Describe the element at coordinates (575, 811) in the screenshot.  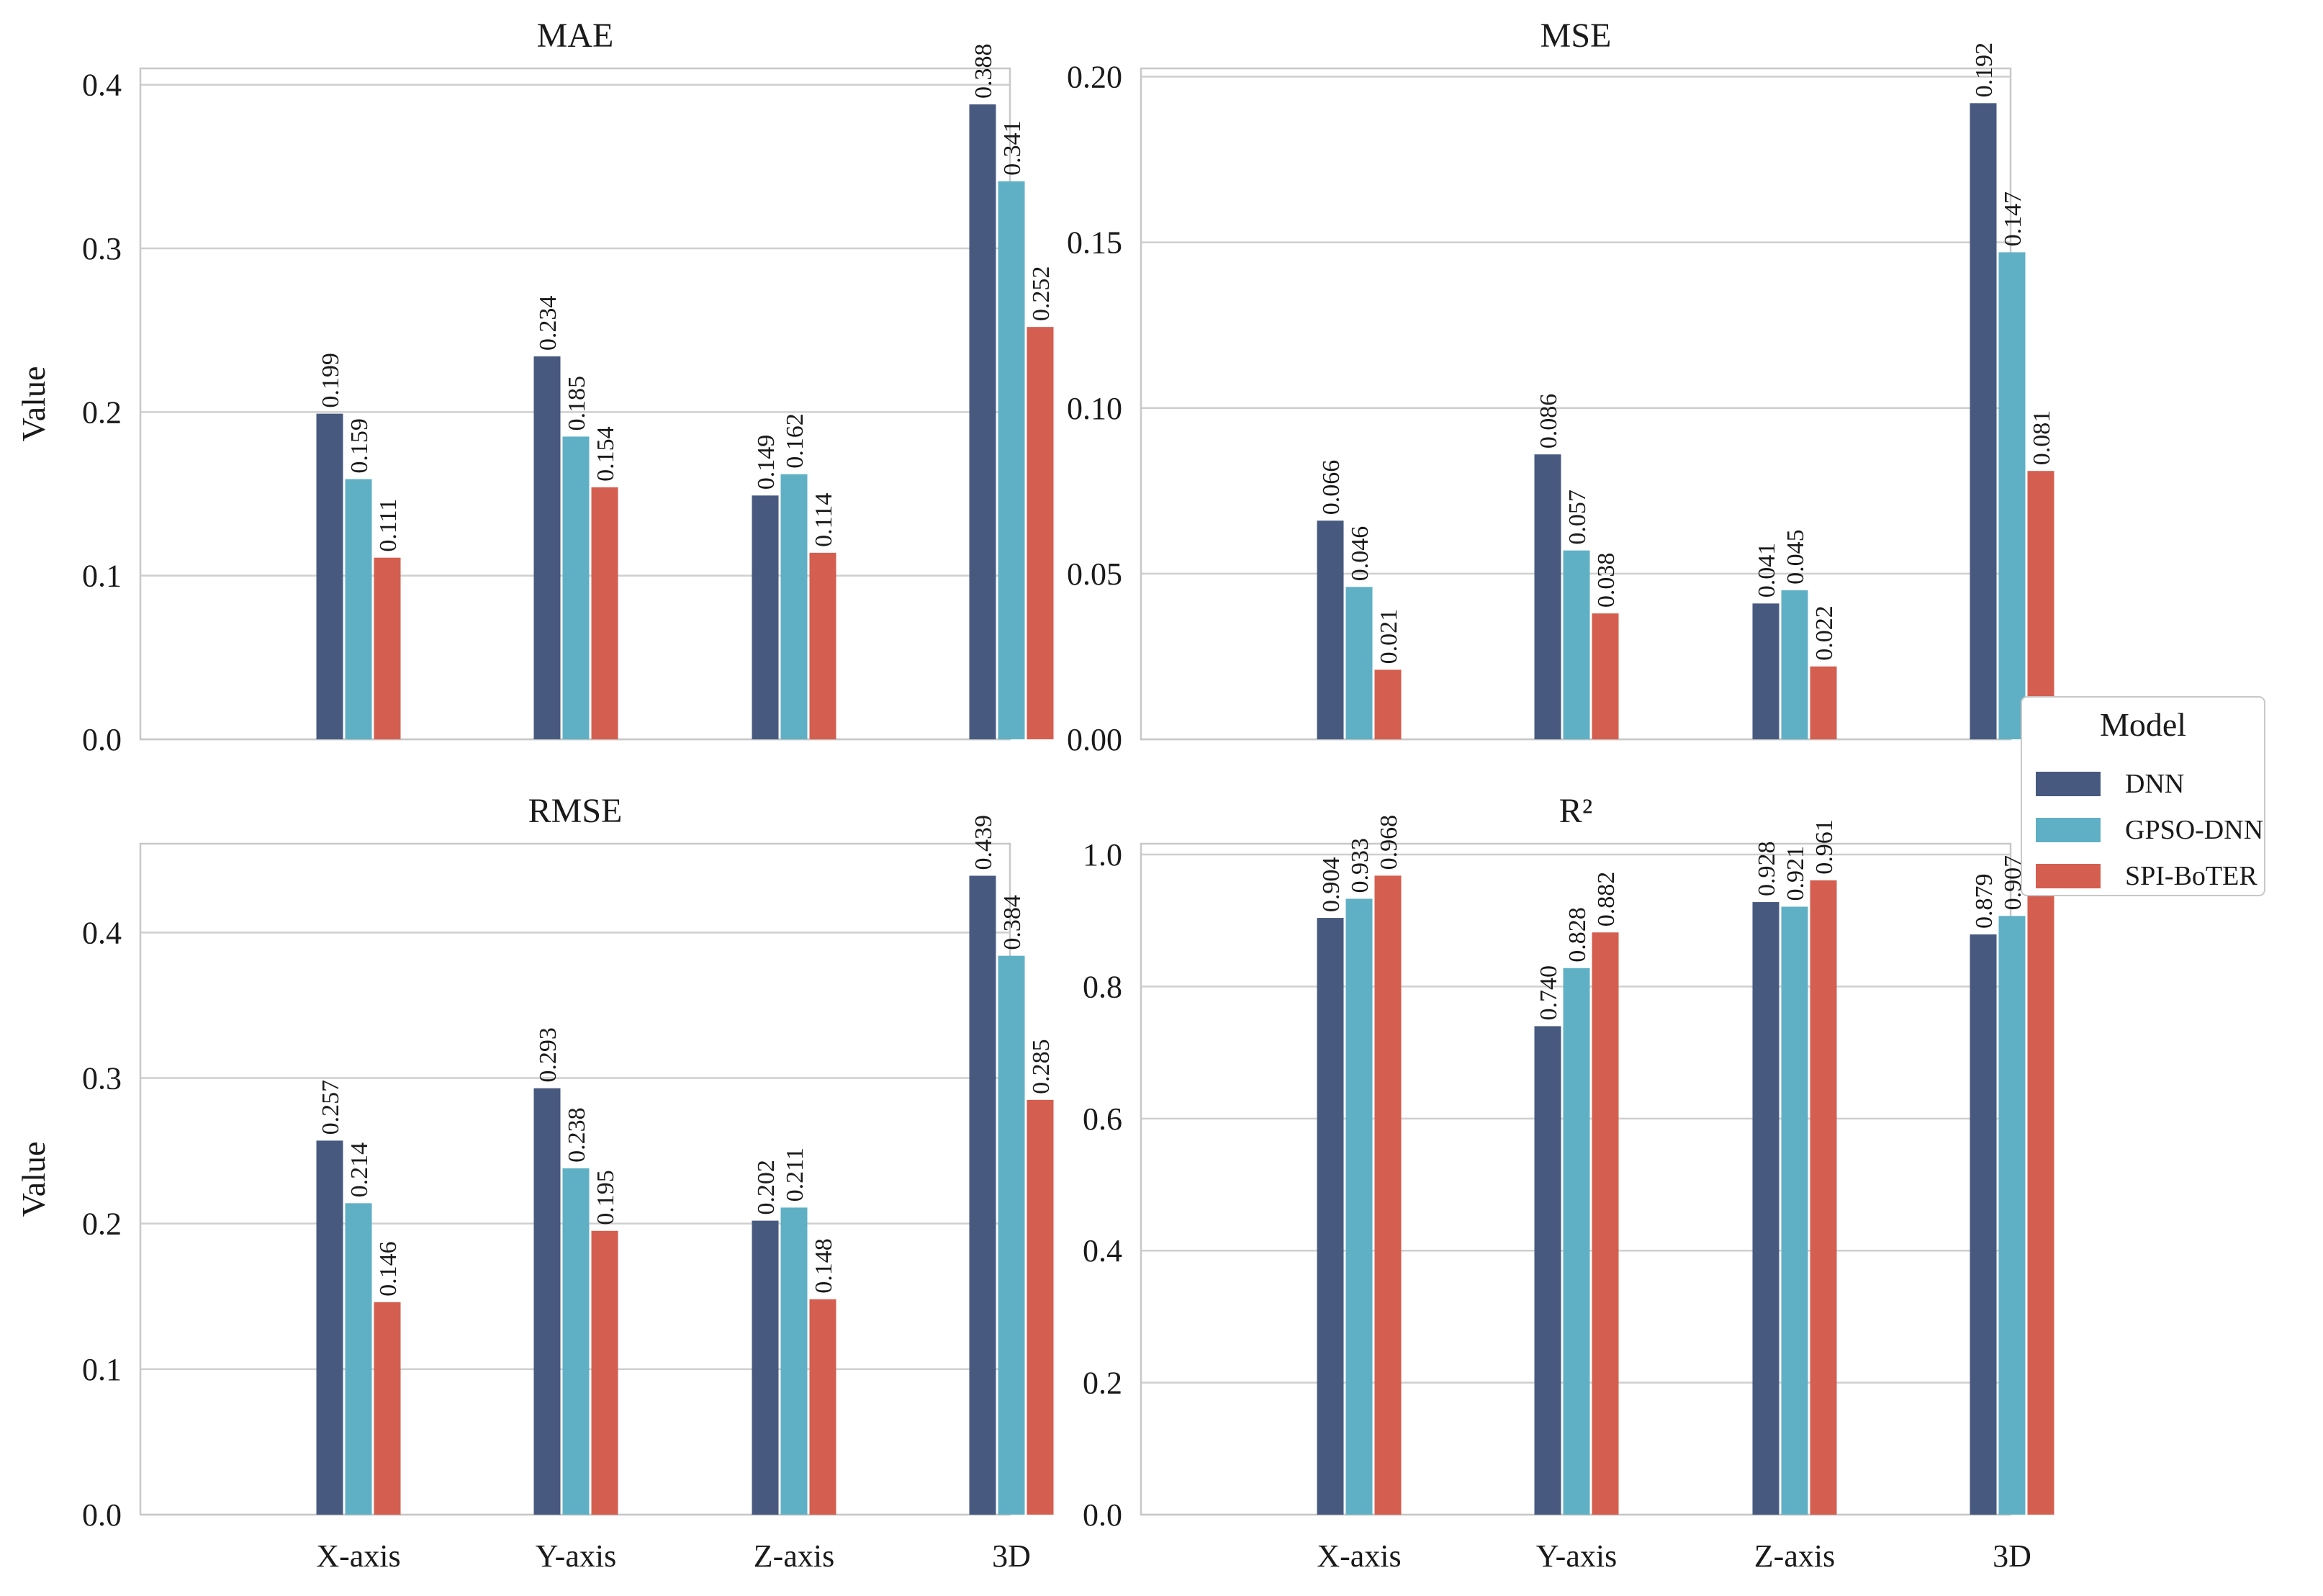
I see `panel-title: RMSE` at that location.